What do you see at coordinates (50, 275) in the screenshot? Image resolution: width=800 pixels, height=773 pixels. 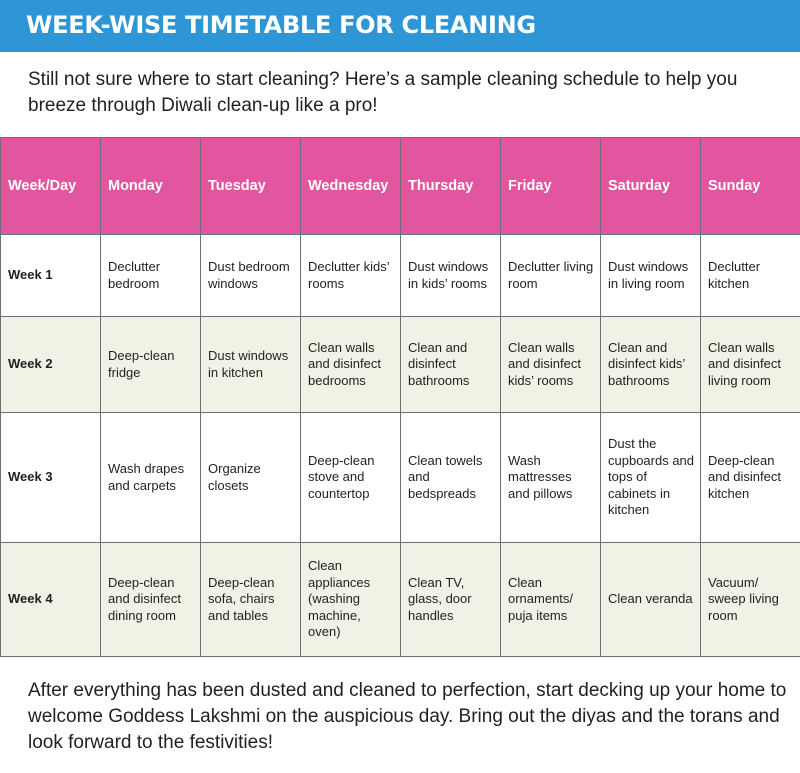 I see `week-label: Week 1` at bounding box center [50, 275].